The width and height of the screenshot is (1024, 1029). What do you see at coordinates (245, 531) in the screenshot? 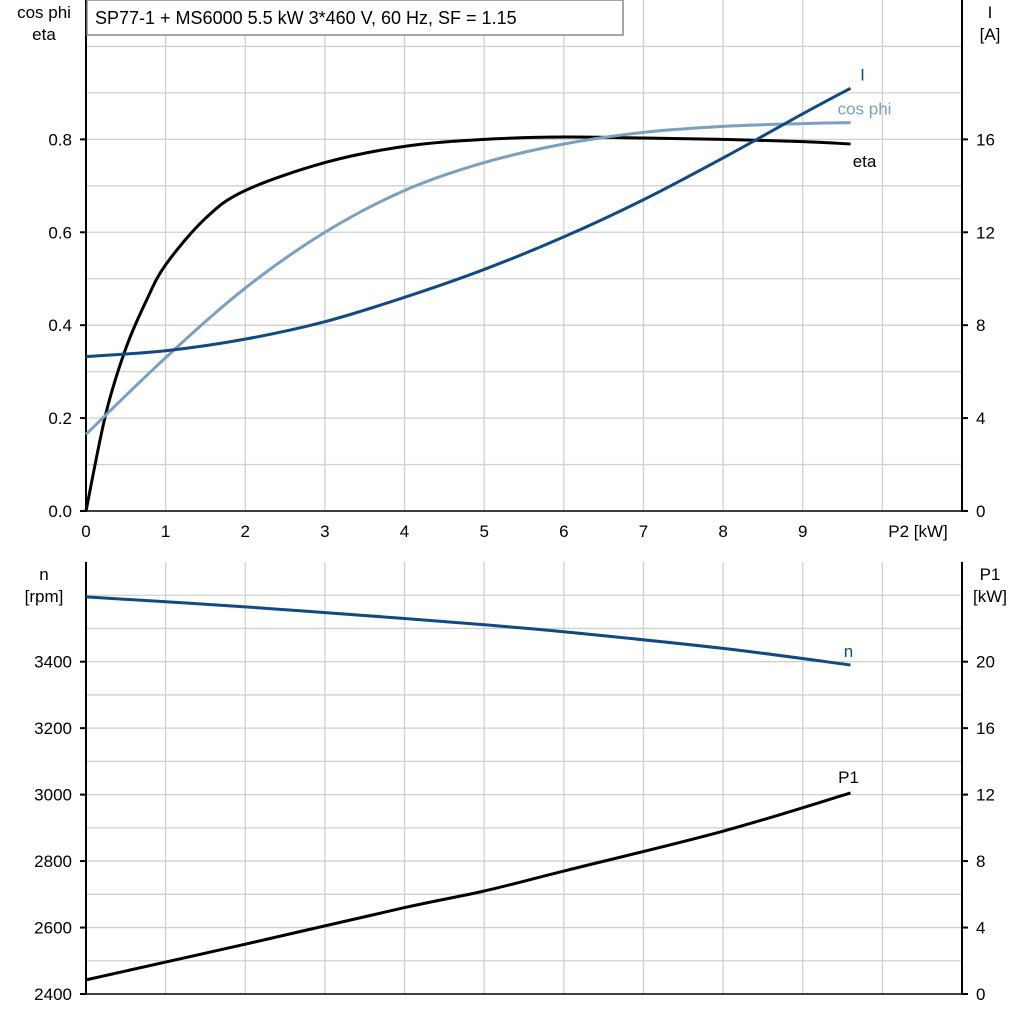
I see `x-tick-label: 2` at bounding box center [245, 531].